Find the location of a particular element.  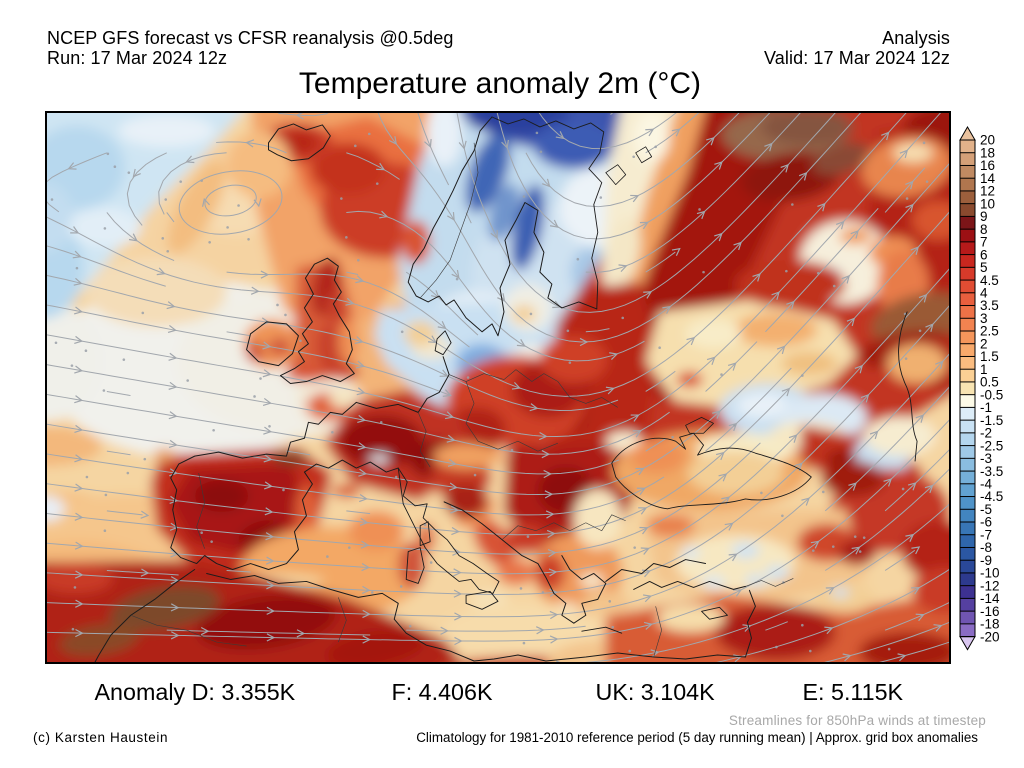

svg-text: 4.5 is located at coordinates (989, 280).